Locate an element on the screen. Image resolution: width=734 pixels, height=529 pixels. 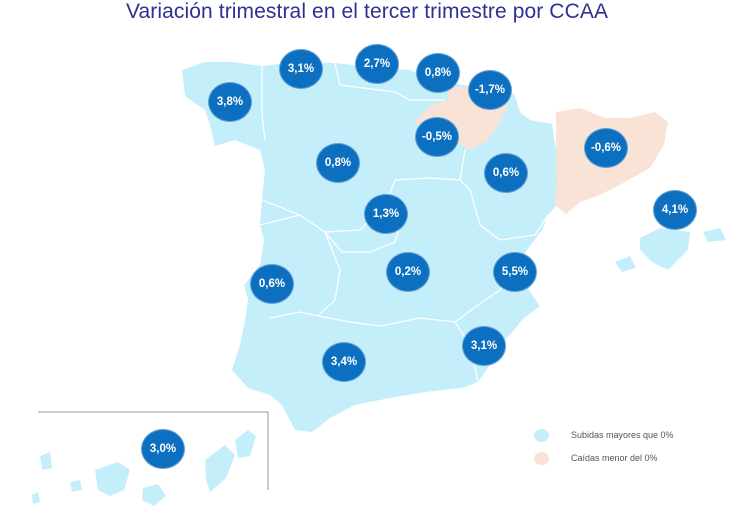
legend-item-down: Caídas menor del 0% is located at coordinates (604, 458).